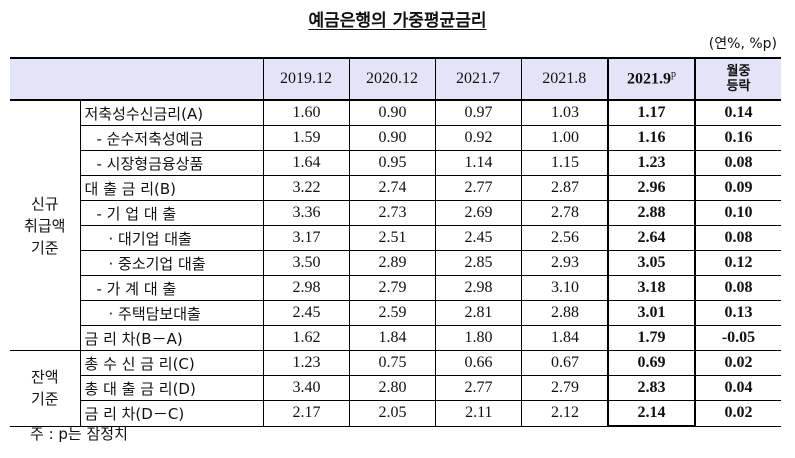 The height and width of the screenshot is (458, 795). Describe the element at coordinates (737, 338) in the screenshot. I see `cell: -0.05` at that location.